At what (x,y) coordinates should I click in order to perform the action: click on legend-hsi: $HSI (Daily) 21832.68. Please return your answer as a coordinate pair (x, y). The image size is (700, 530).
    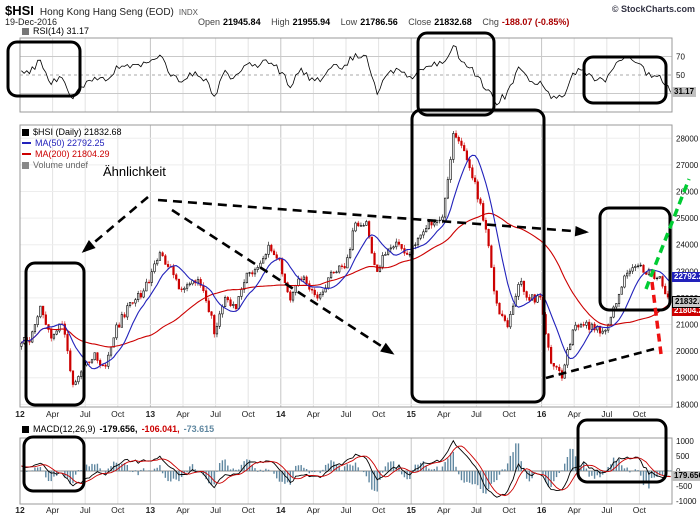
    Looking at the image, I should click on (72, 132).